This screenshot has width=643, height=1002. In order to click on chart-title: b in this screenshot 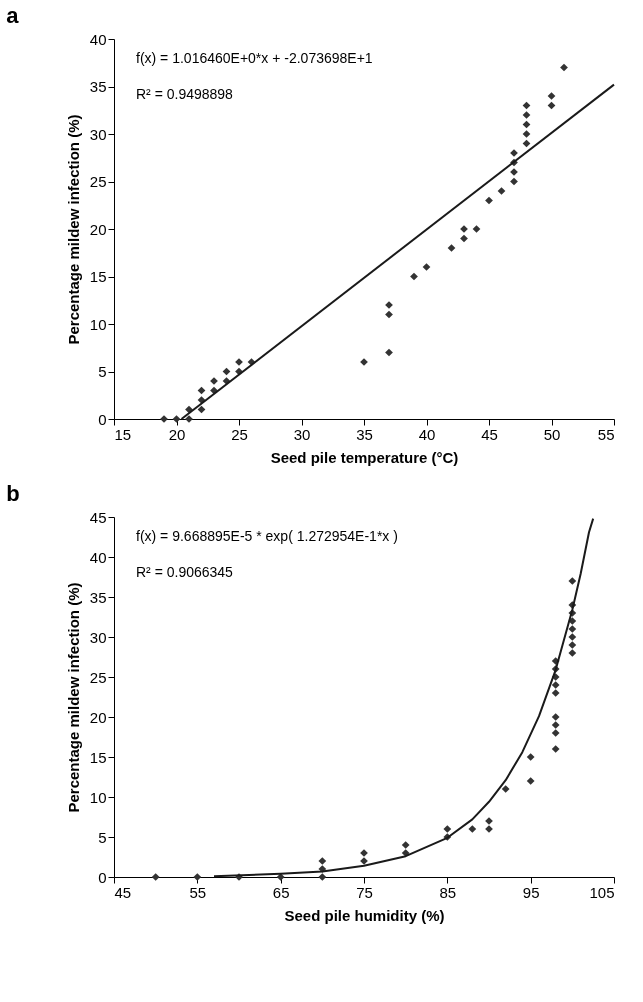, I will do `click(13, 493)`.